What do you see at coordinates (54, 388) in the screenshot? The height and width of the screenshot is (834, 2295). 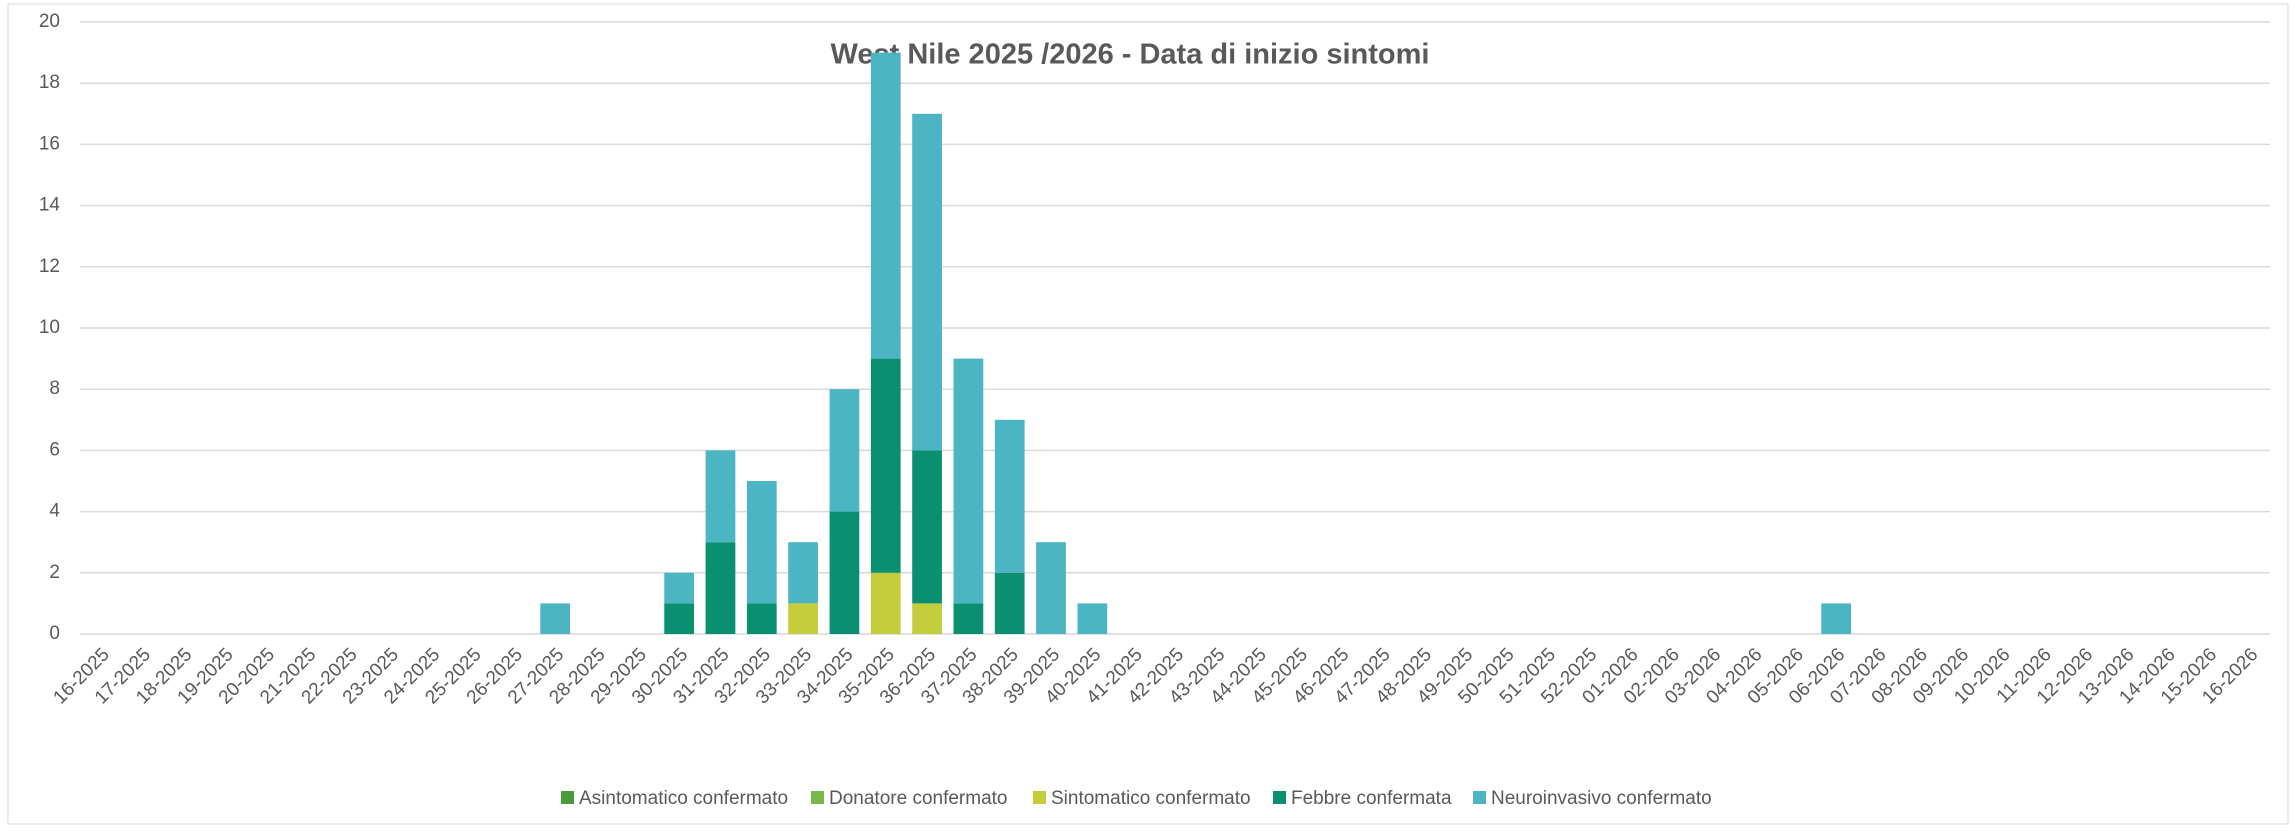 I see `y-tick-label: 8` at bounding box center [54, 388].